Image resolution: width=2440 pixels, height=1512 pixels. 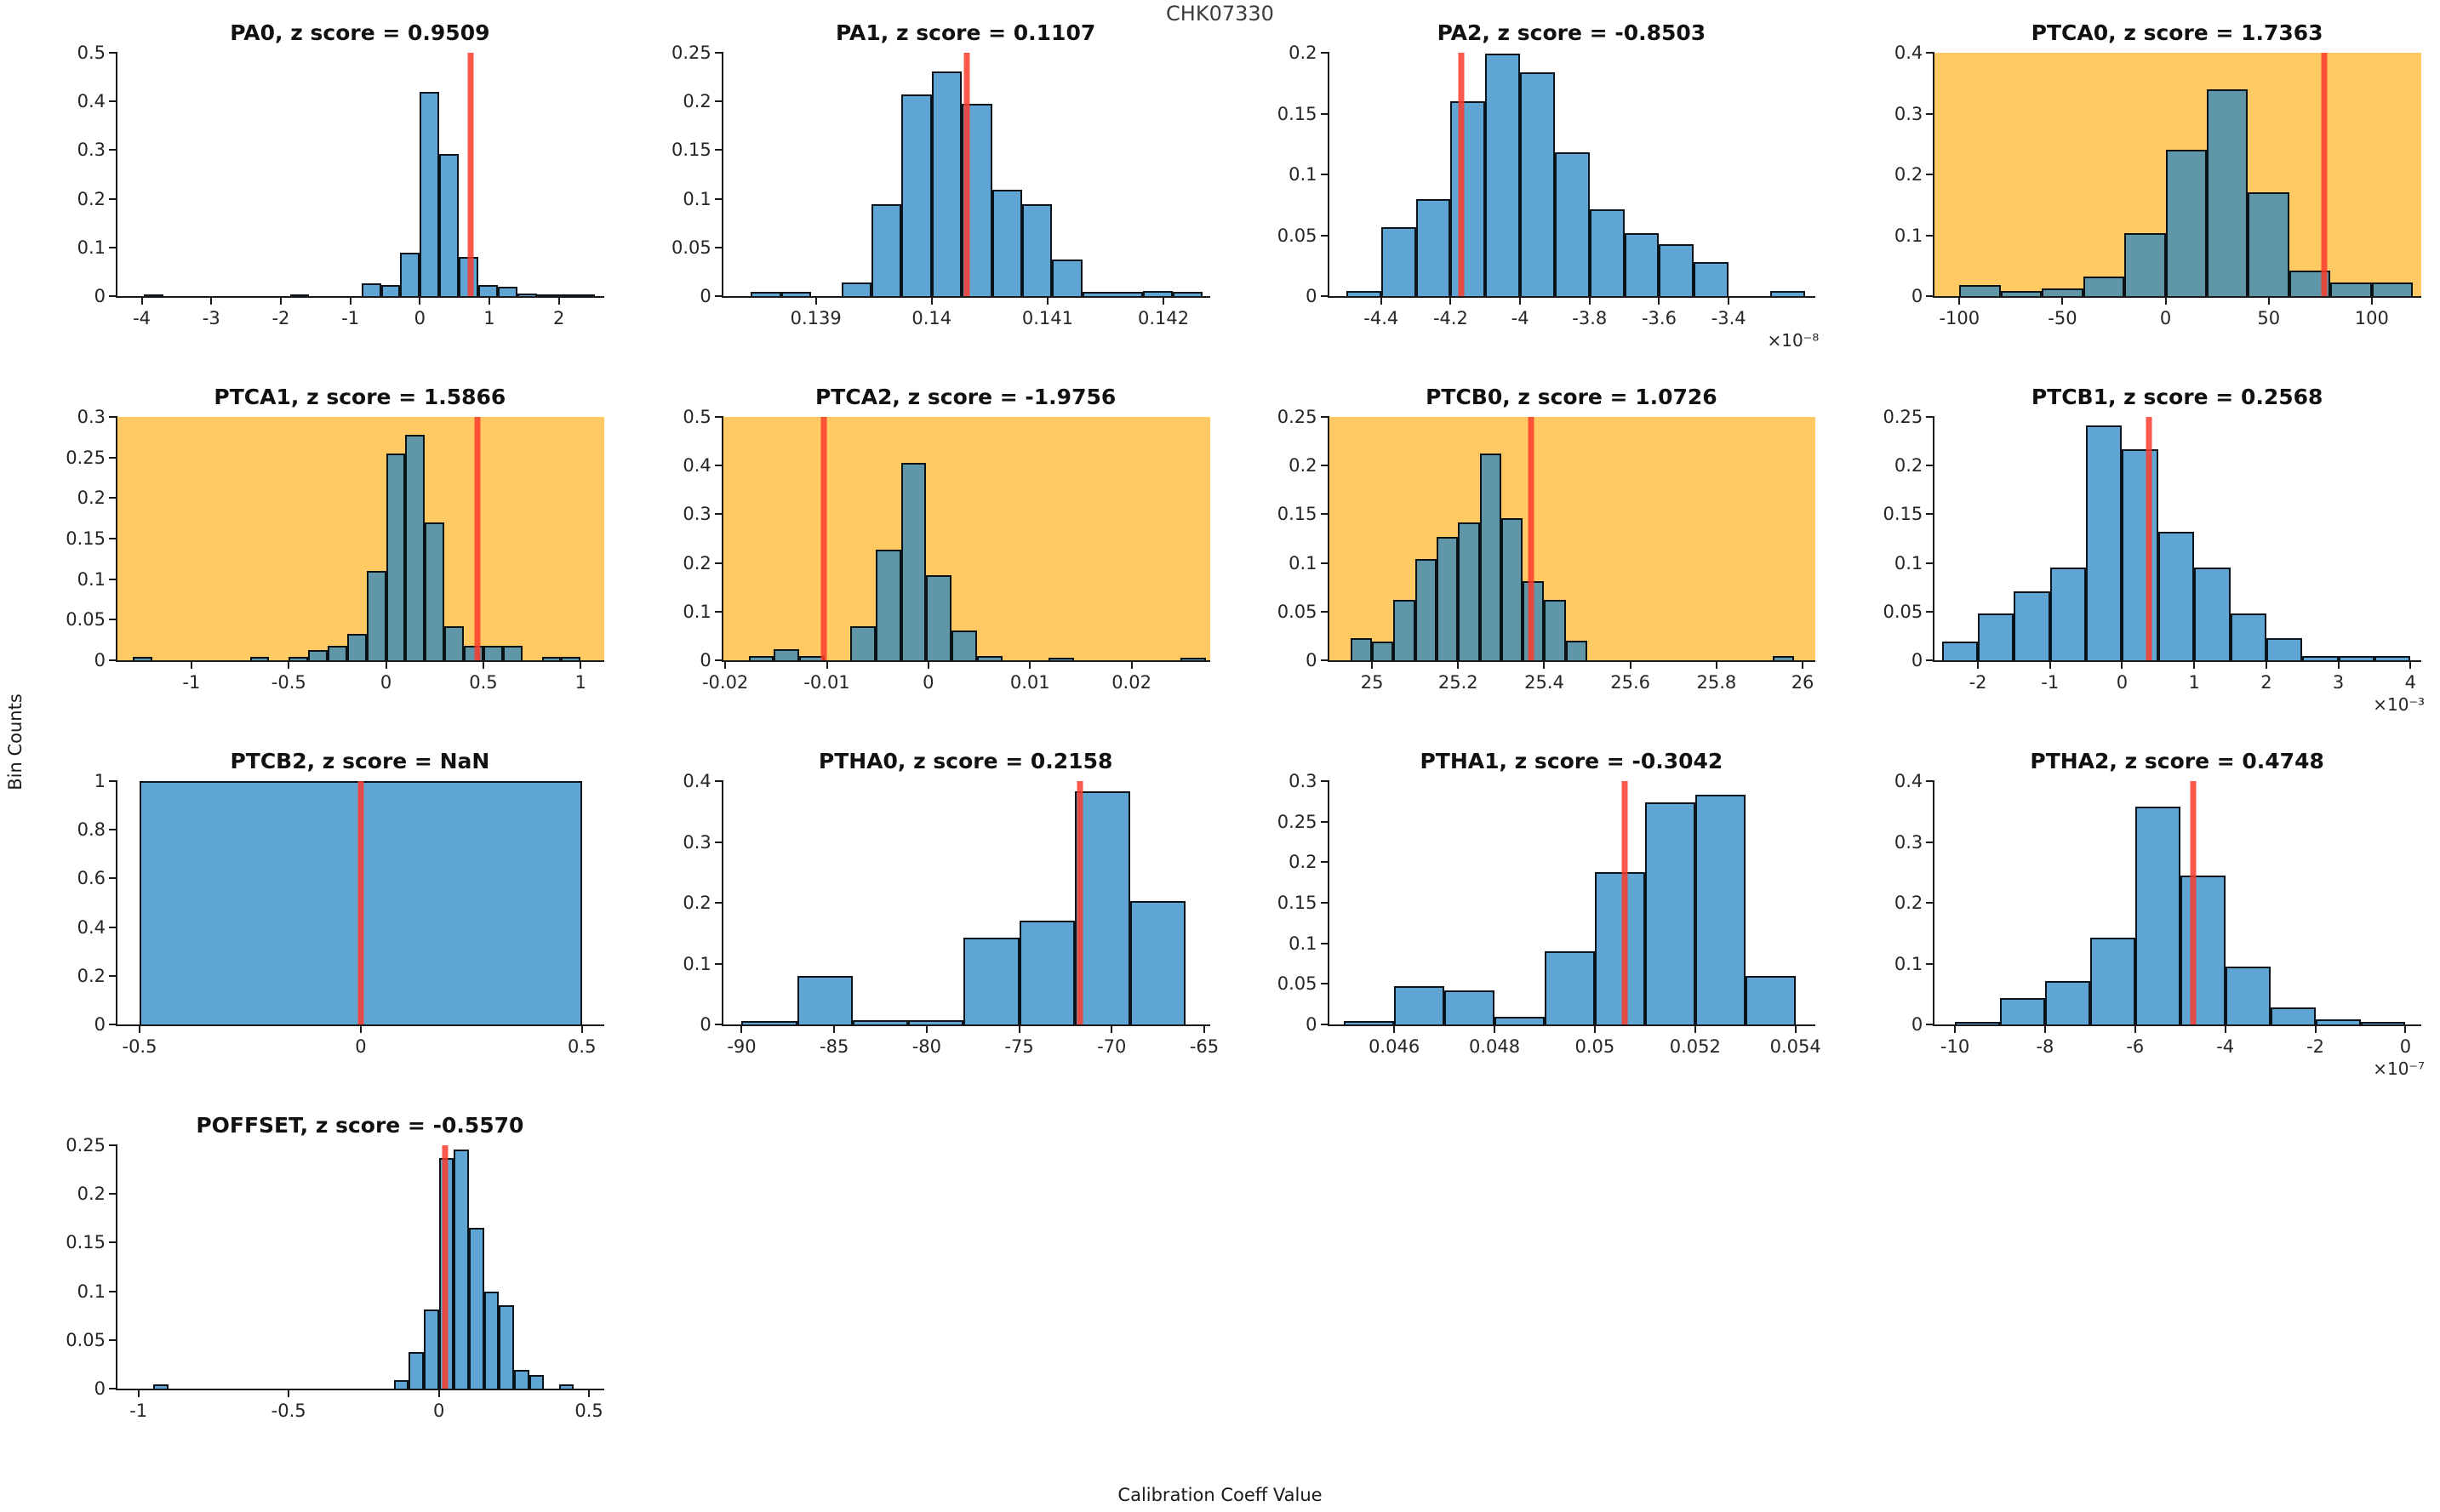 I want to click on x-tick-label: 0.142, so click(x=1163, y=318).